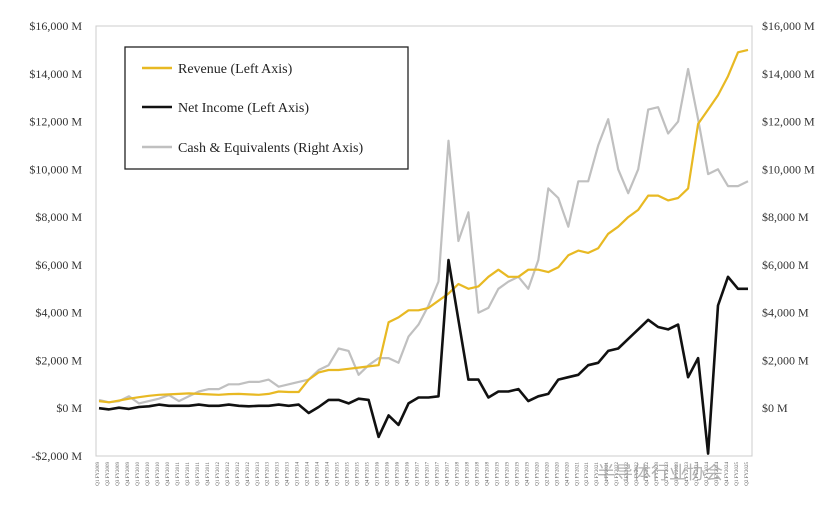 The width and height of the screenshot is (831, 506). What do you see at coordinates (785, 313) in the screenshot?
I see `right-axis-tick-label: $4,000 M` at bounding box center [785, 313].